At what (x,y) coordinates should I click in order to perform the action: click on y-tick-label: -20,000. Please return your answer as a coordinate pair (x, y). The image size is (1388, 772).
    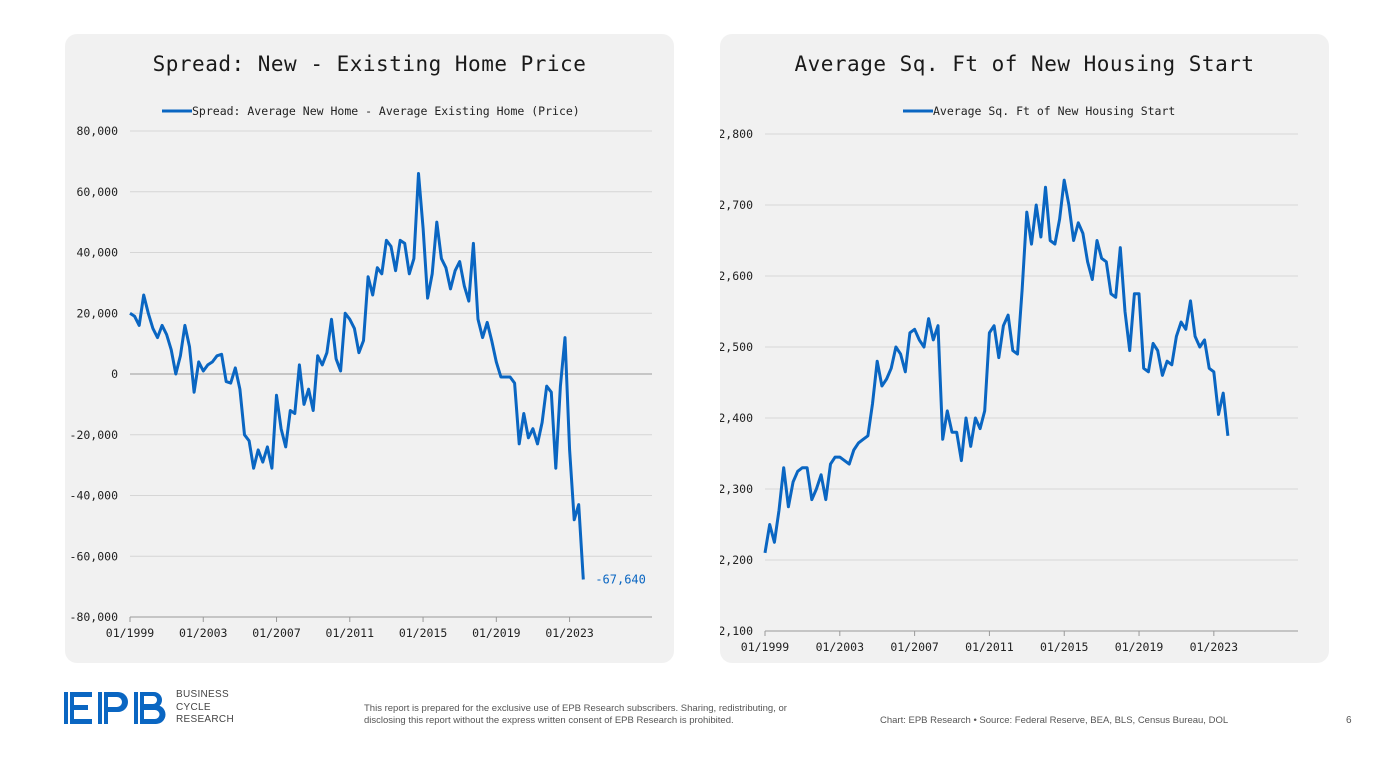
    Looking at the image, I should click on (94, 435).